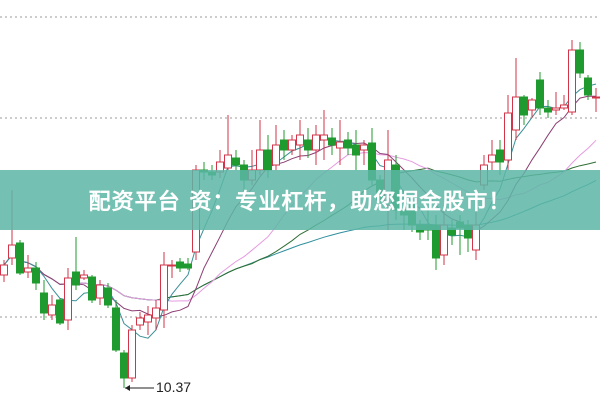 The image size is (600, 401). Describe the element at coordinates (174, 387) in the screenshot. I see `low-price-label: 10.37` at that location.